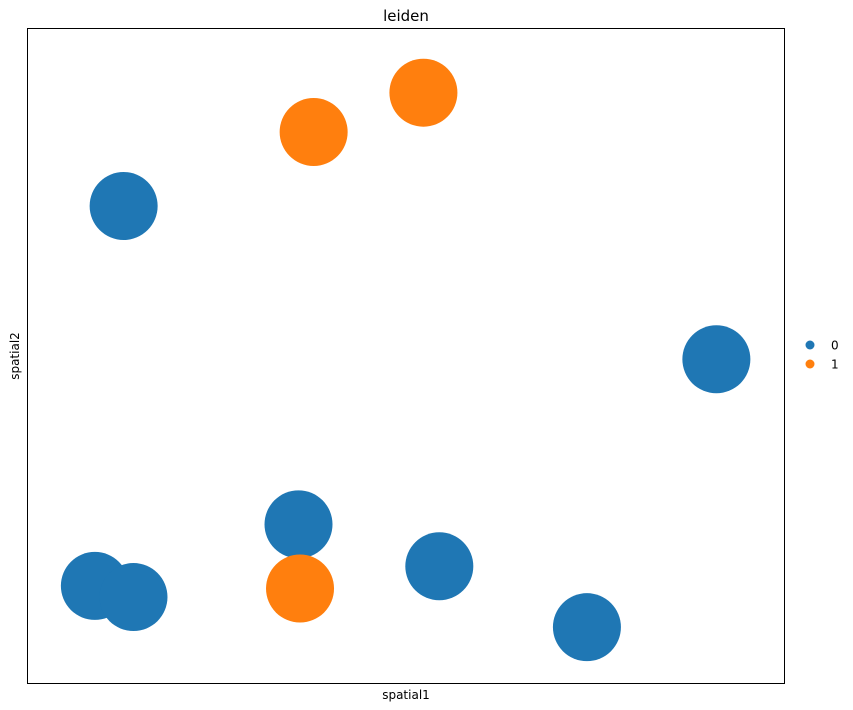 This screenshot has height=710, width=853. Describe the element at coordinates (406, 695) in the screenshot. I see `x-axis-label: spatial1` at that location.